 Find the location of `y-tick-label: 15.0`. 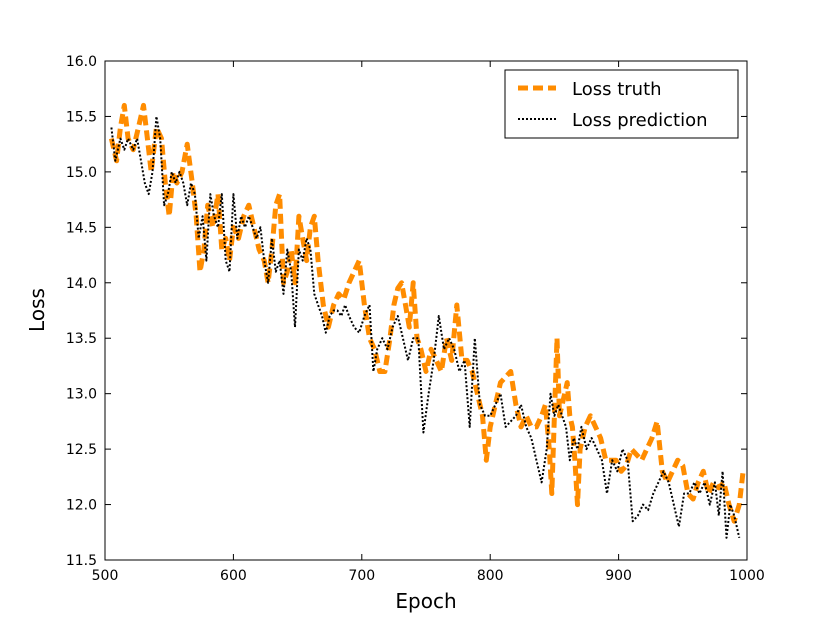

y-tick-label: 15.0 is located at coordinates (81, 173).